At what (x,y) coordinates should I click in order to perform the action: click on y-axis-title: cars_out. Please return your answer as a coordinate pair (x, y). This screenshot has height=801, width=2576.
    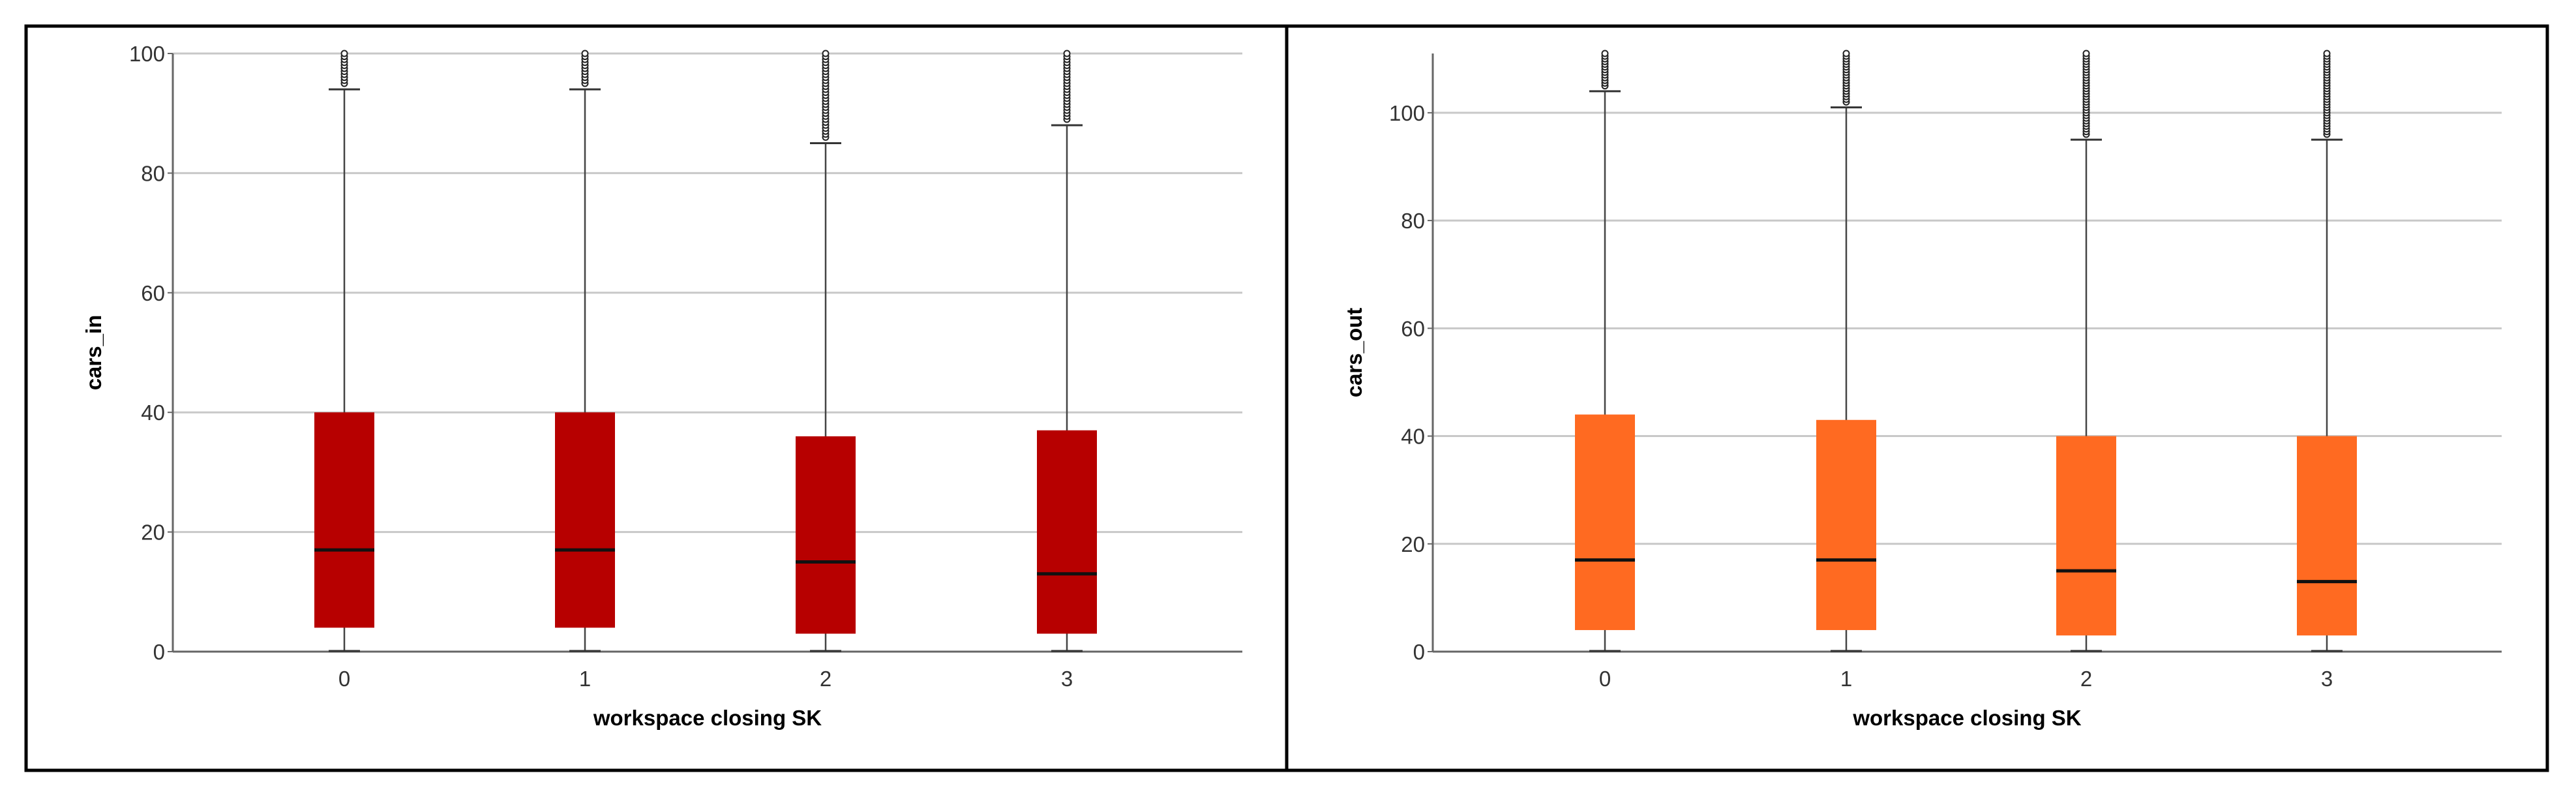
    Looking at the image, I should click on (1354, 353).